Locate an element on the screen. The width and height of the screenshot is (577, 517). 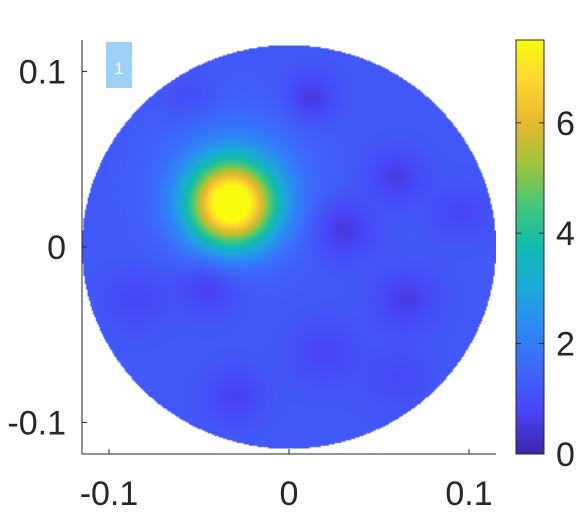
colorbar-border is located at coordinates (530, 247).